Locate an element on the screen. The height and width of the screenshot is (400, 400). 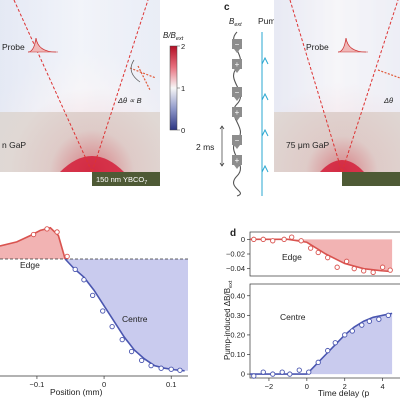
probe-beam-in is located at coordinates (53, 86).